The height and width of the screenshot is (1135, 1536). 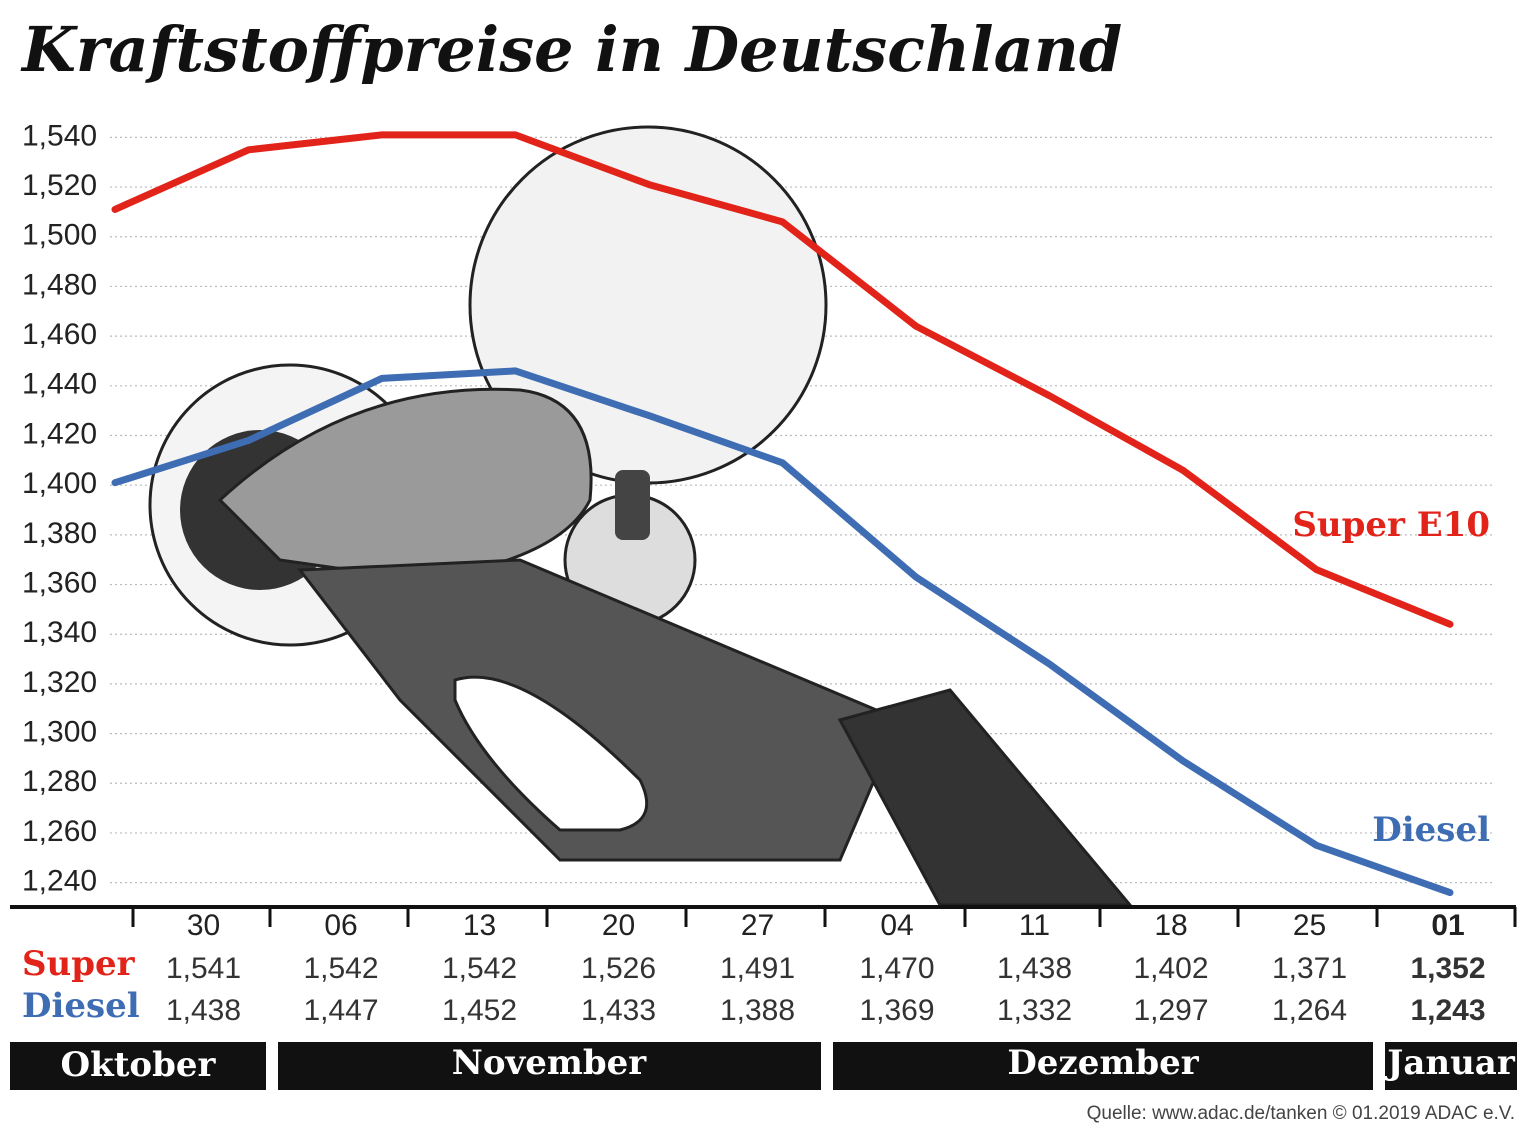 What do you see at coordinates (571, 49) in the screenshot?
I see `chart-title: Kraftstoffpreise in Deutschland` at bounding box center [571, 49].